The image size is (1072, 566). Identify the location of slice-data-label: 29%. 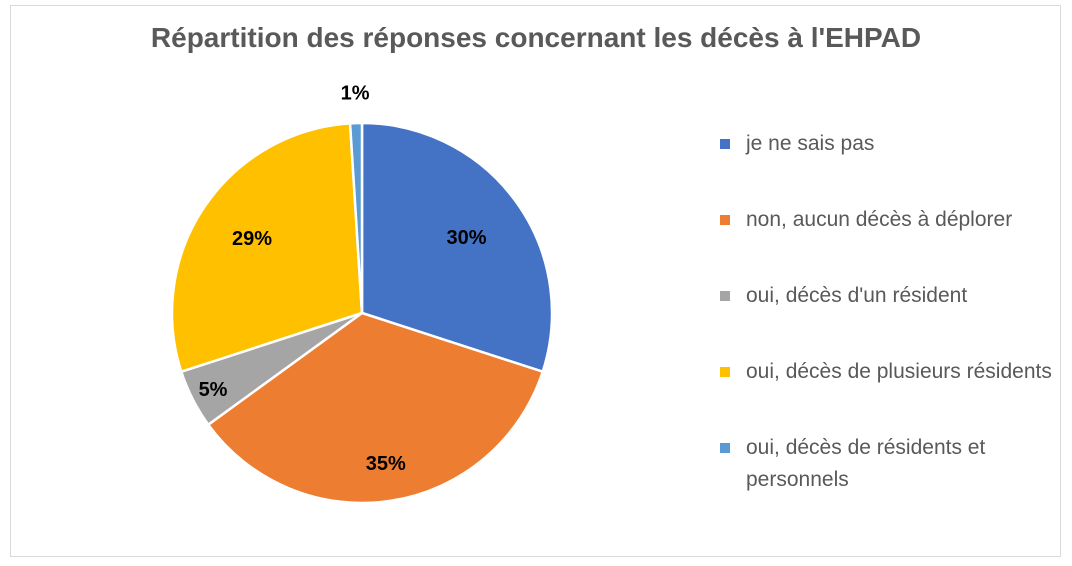
(252, 239).